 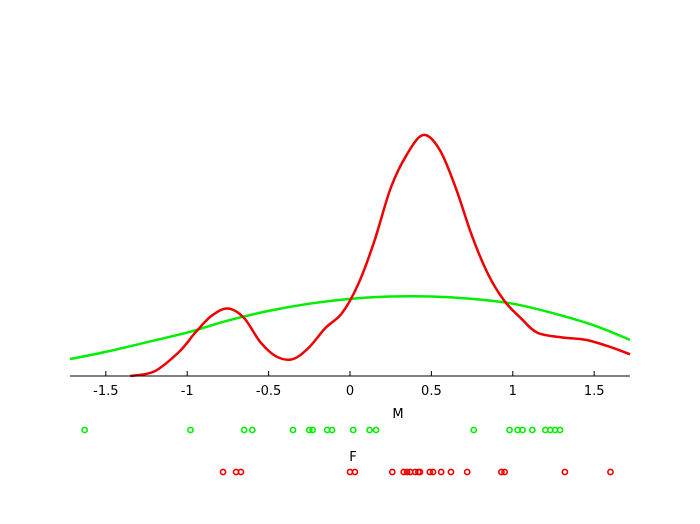 I want to click on x-tick-label: 1, so click(x=513, y=391).